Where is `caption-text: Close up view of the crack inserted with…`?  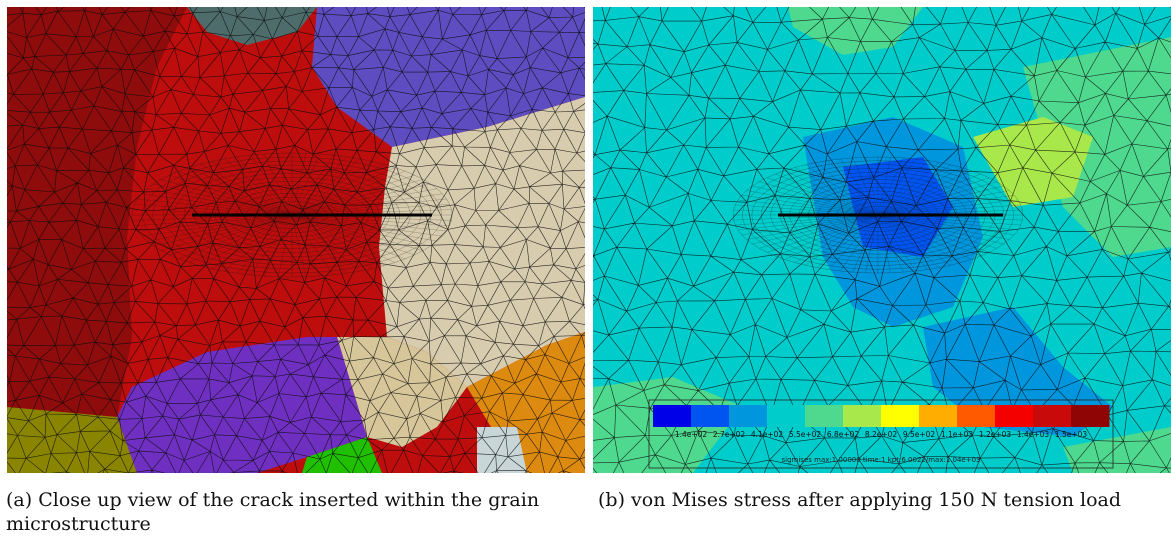 caption-text: Close up view of the crack inserted with… is located at coordinates (273, 512).